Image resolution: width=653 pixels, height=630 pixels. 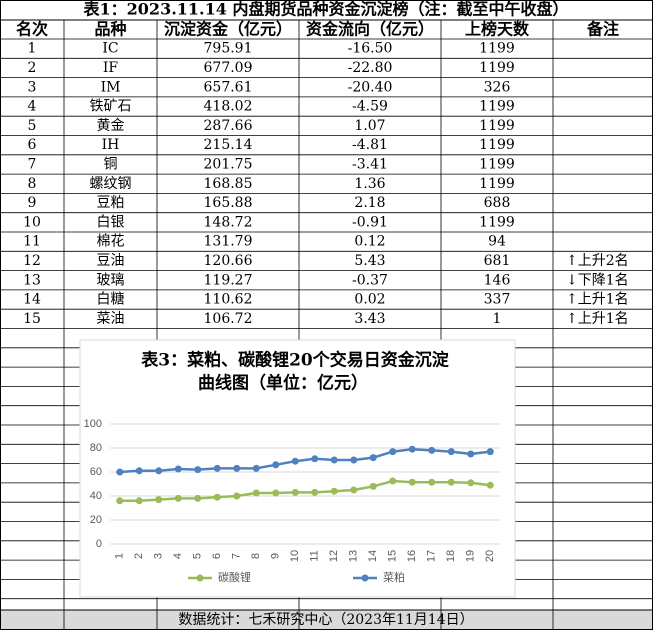 I want to click on cell: 131.79, so click(x=228, y=242).